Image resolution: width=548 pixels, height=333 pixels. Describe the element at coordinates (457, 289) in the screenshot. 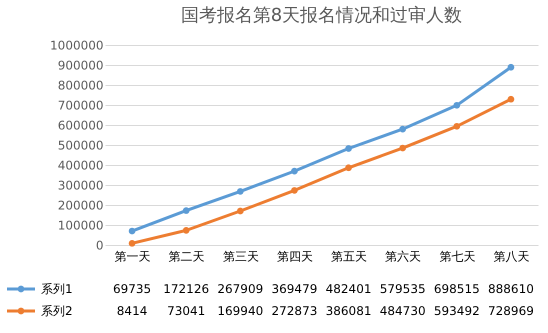

I see `data-label: 698515` at that location.